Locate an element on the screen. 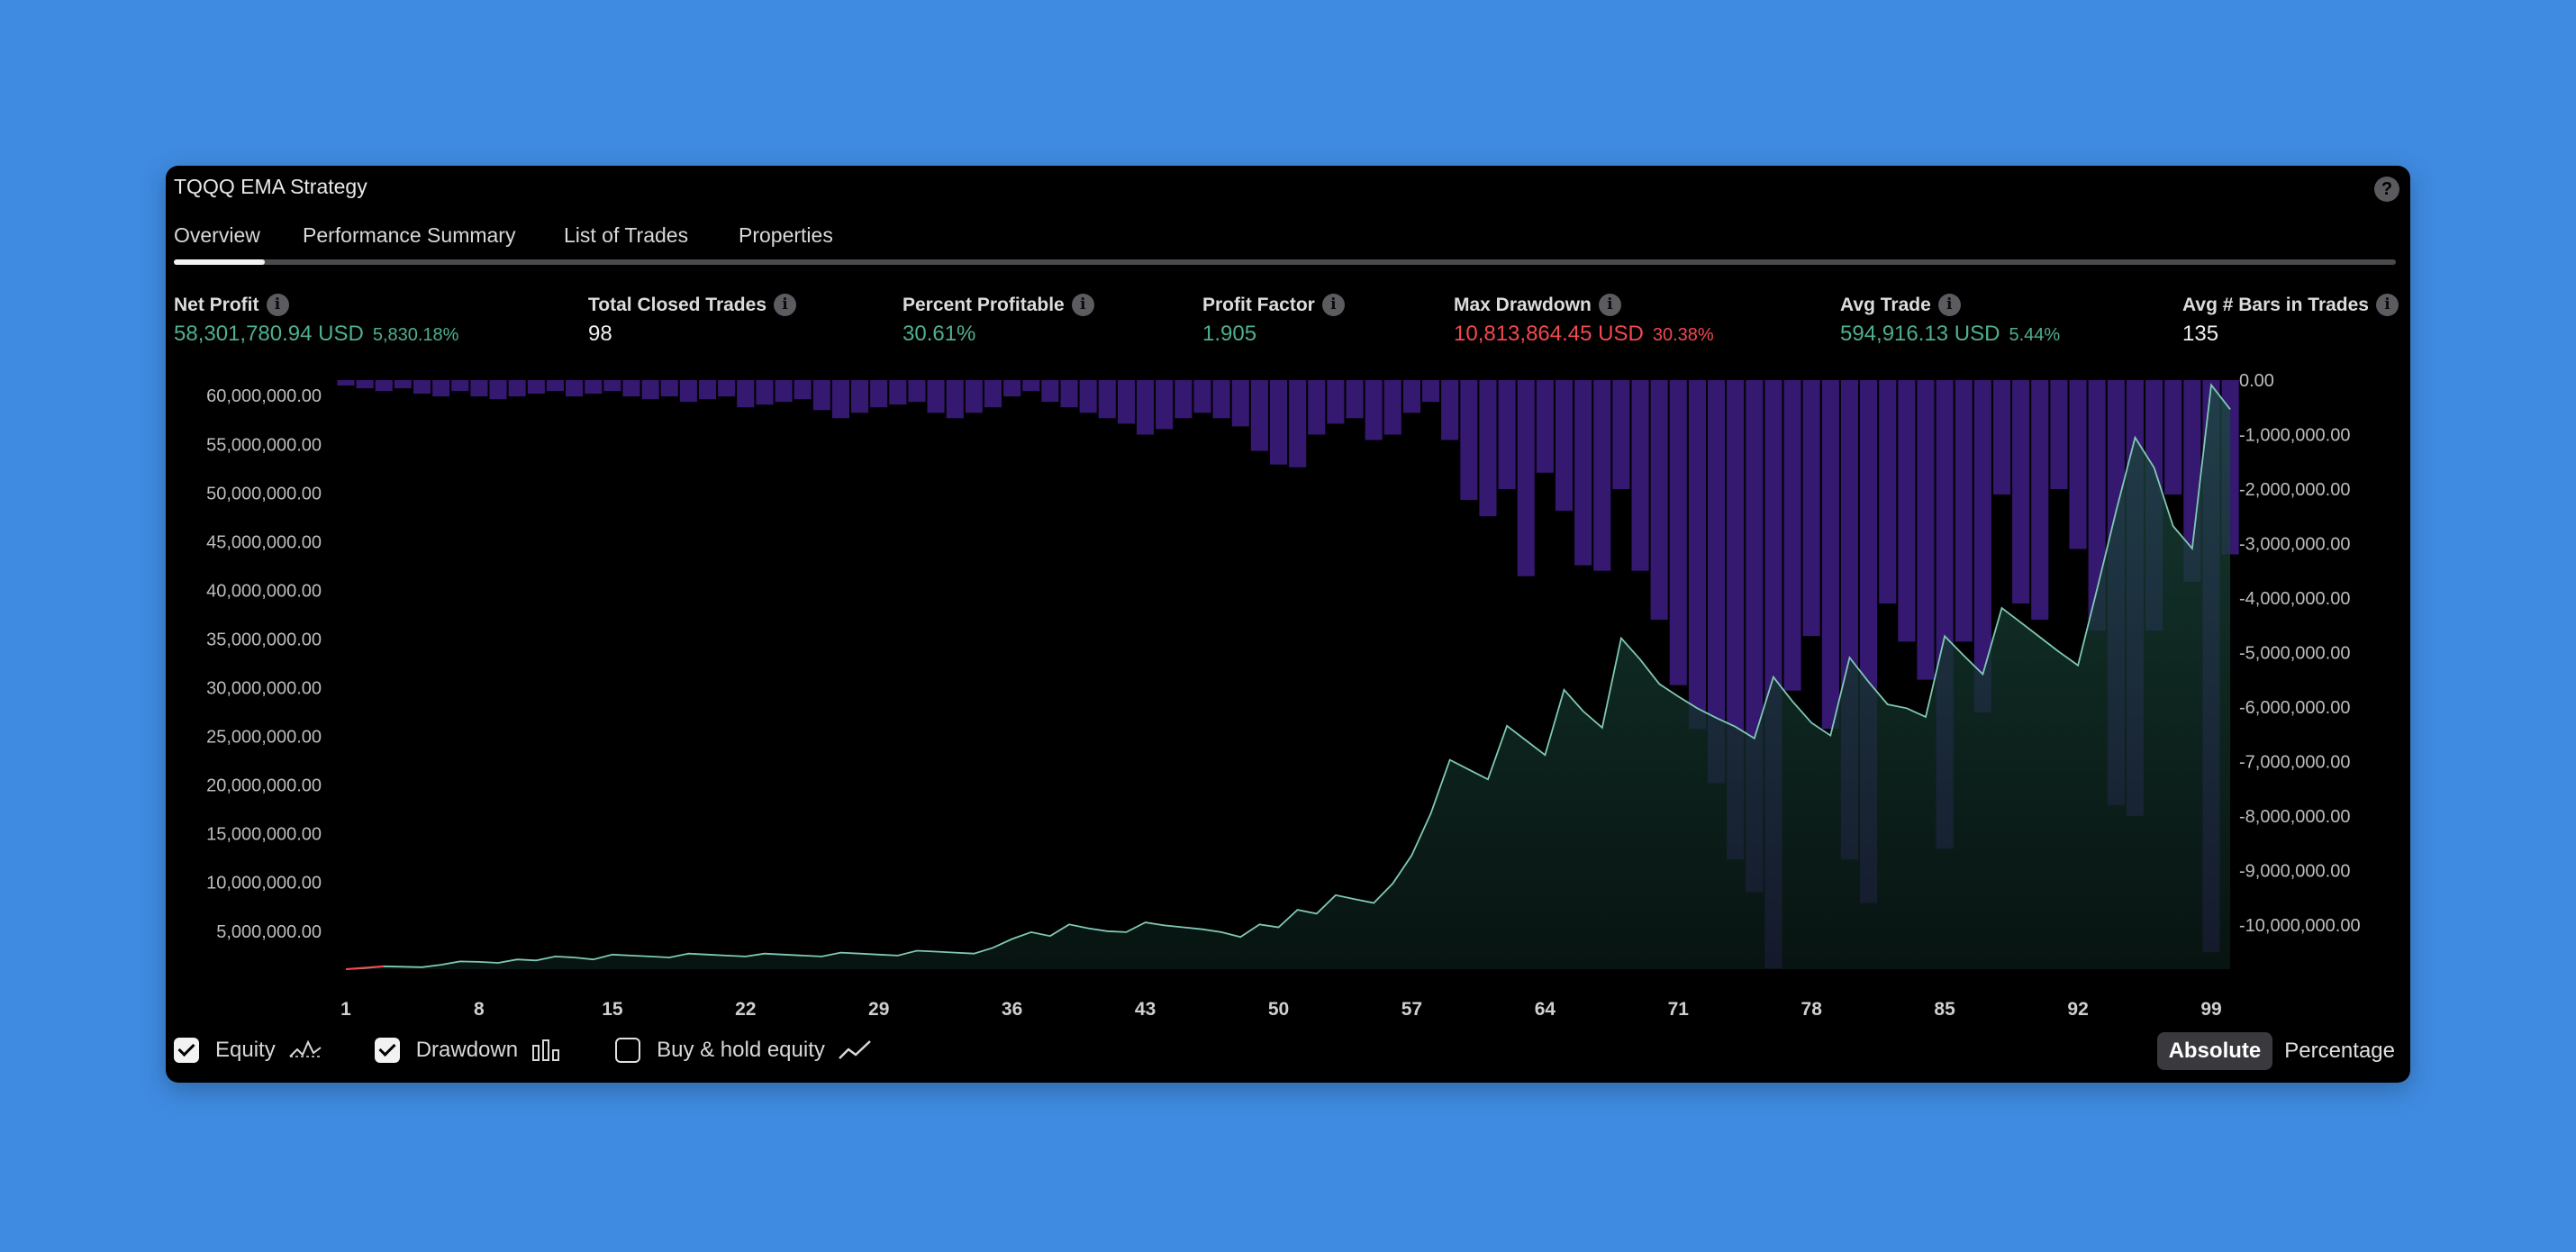 The image size is (2576, 1252). stat-label: Net Profit is located at coordinates (216, 304).